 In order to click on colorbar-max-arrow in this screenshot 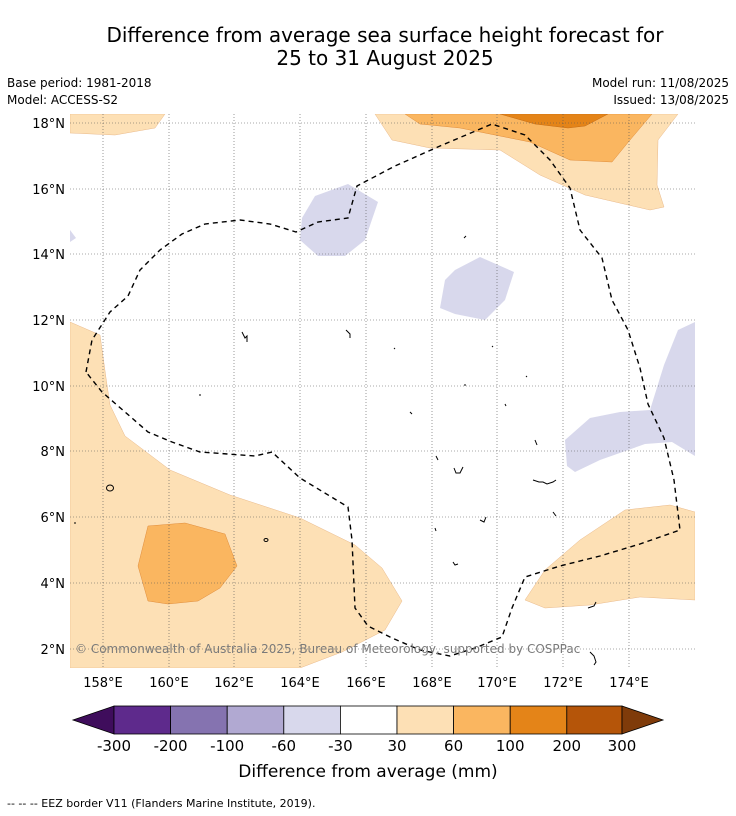, I will do `click(643, 720)`.